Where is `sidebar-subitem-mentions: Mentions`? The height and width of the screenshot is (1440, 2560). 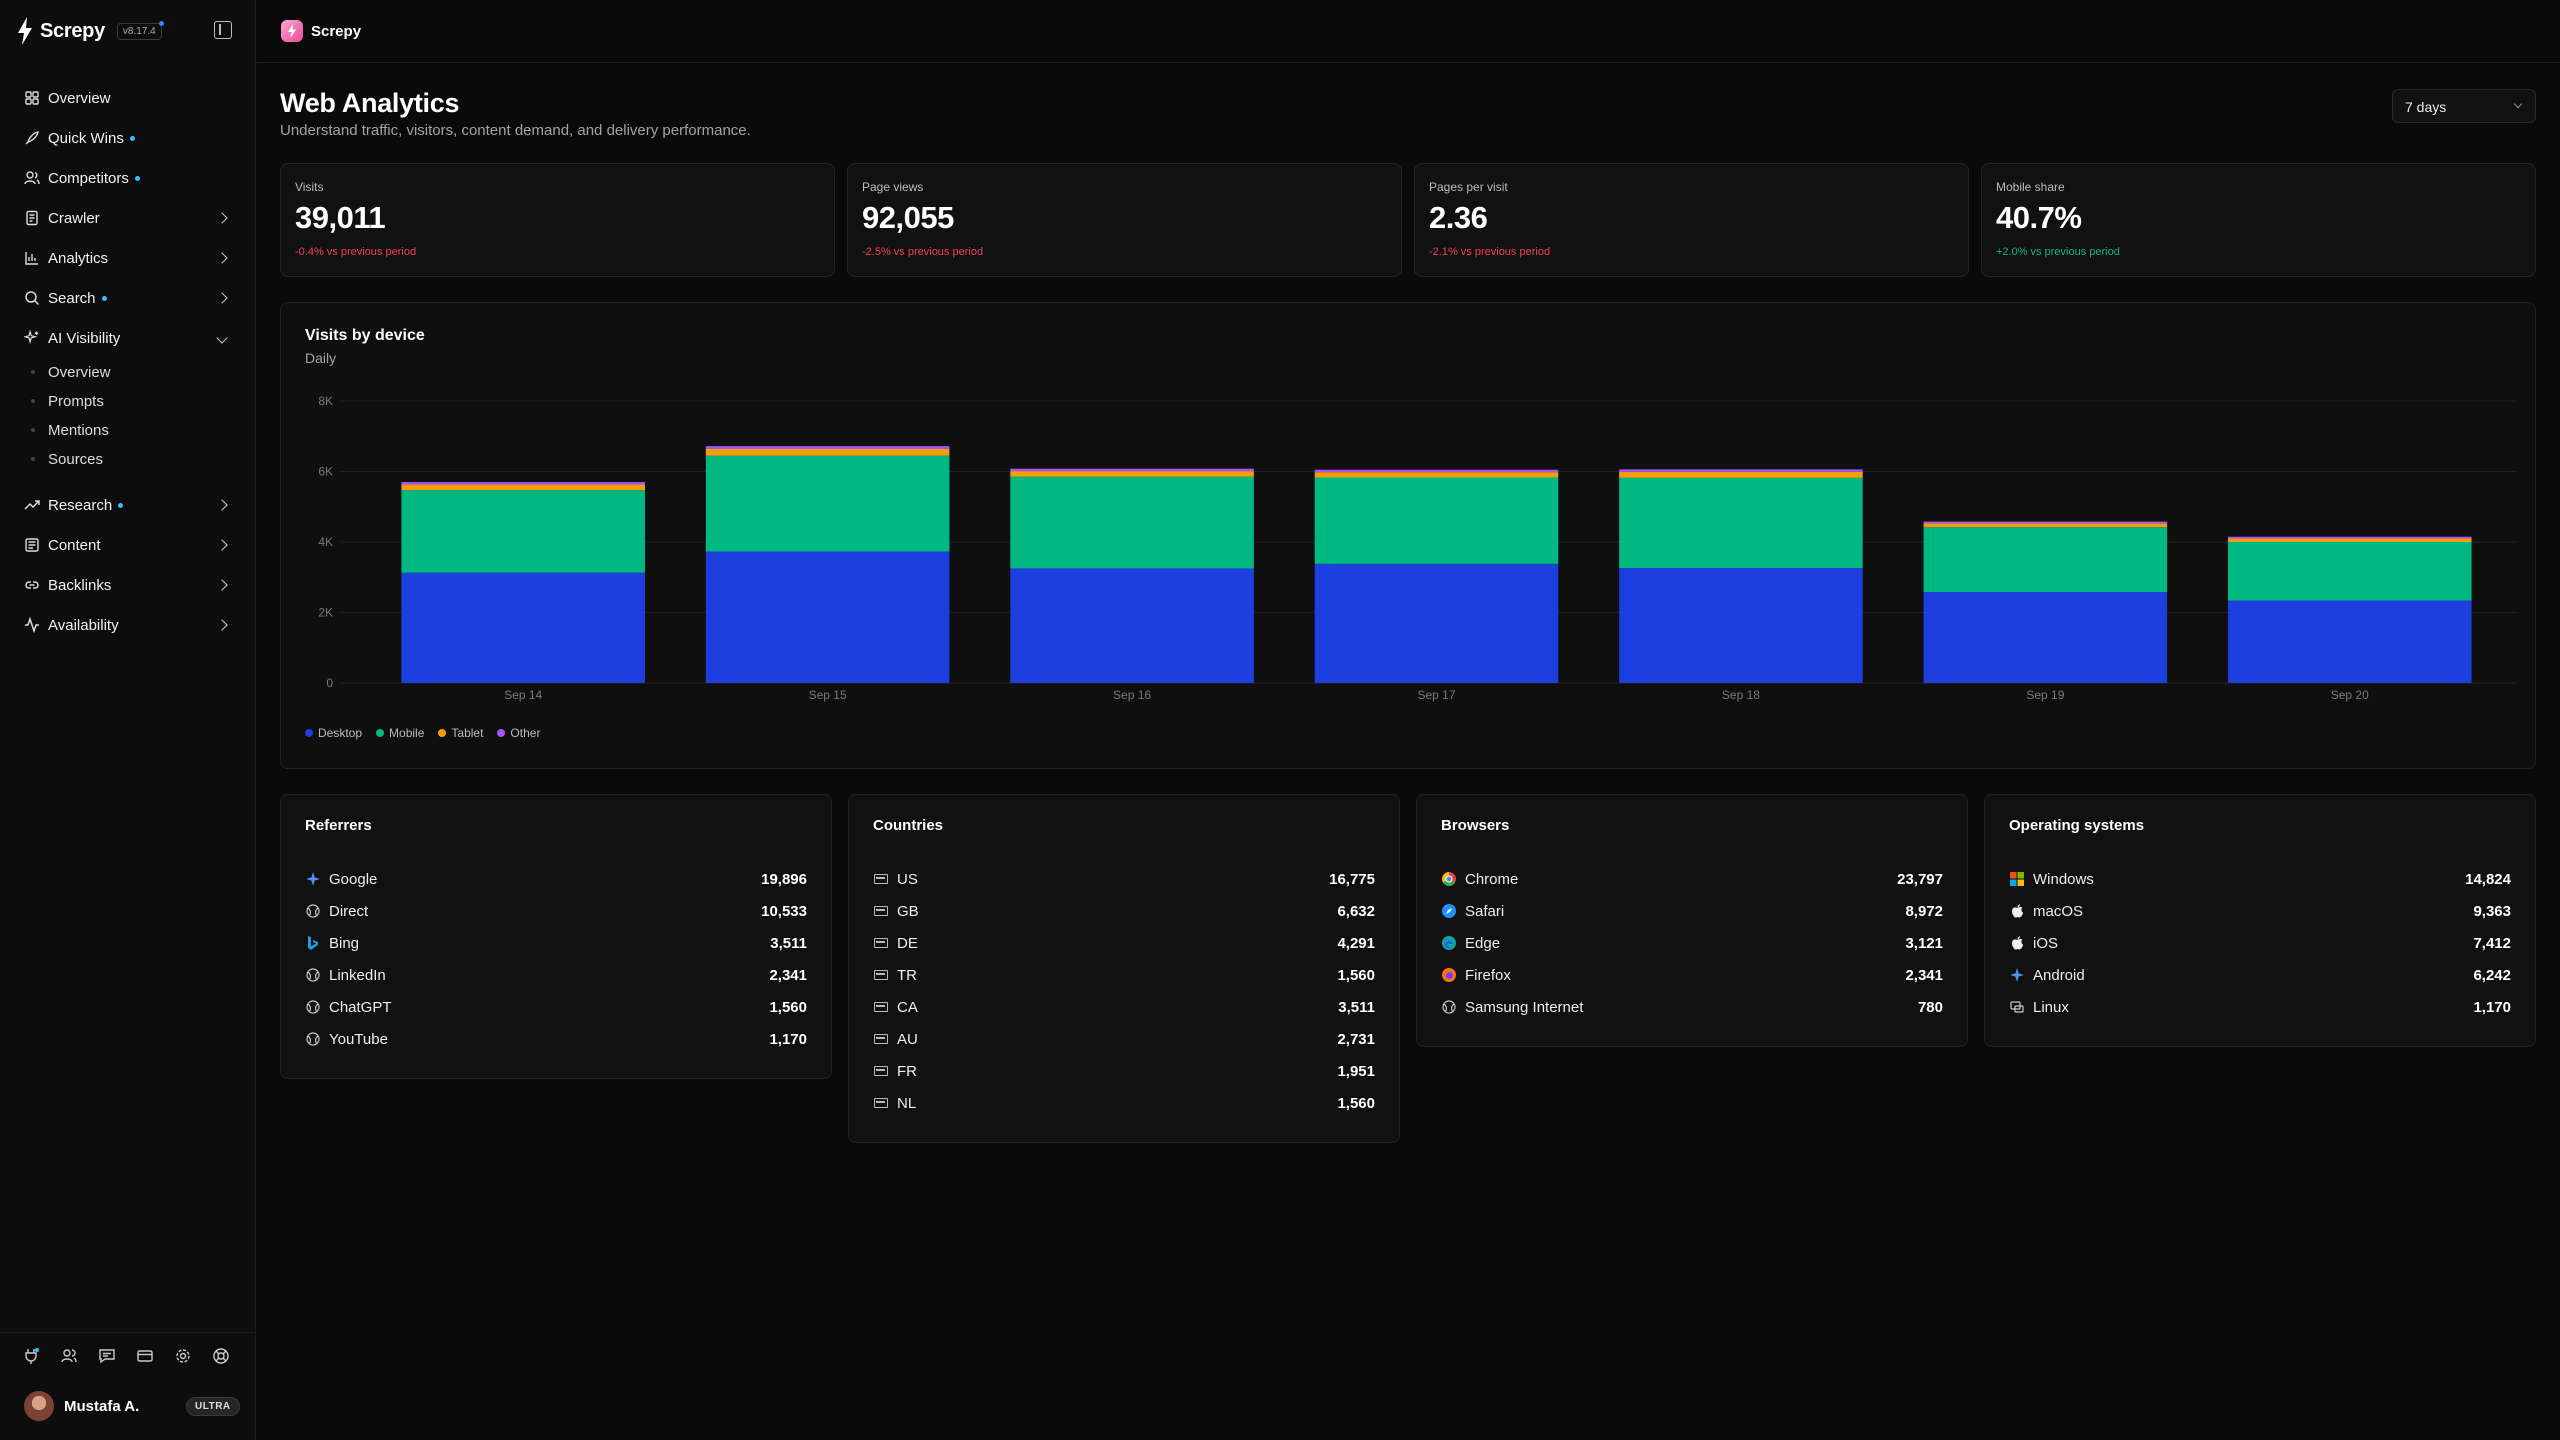
sidebar-subitem-mentions: Mentions is located at coordinates (128, 430).